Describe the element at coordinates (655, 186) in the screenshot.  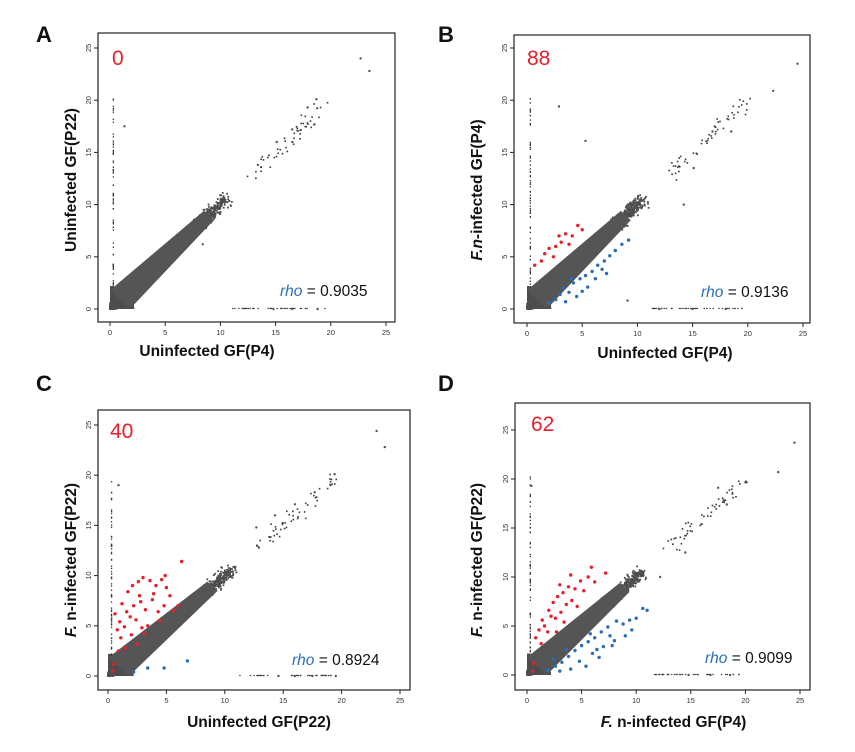
I see `plot-b: 0 5 10 15 20 25 0 5 10 15 20 25` at that location.